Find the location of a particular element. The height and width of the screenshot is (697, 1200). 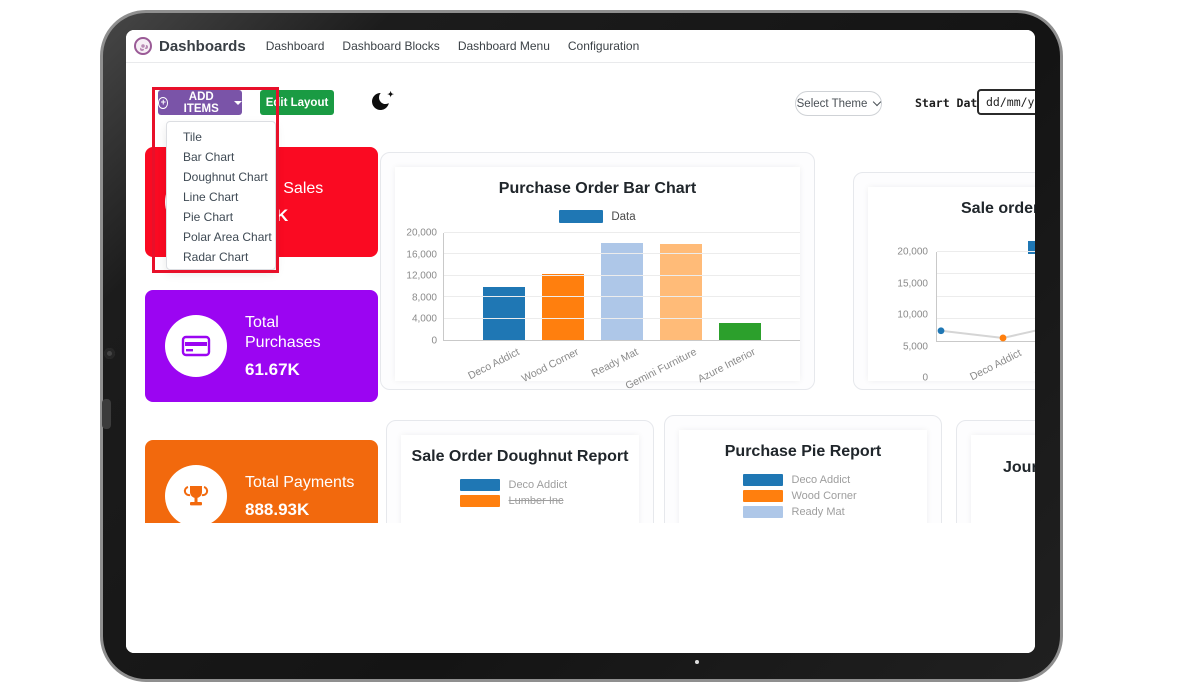

doughnut-title: Sale Order Doughnut Report is located at coordinates (520, 456).